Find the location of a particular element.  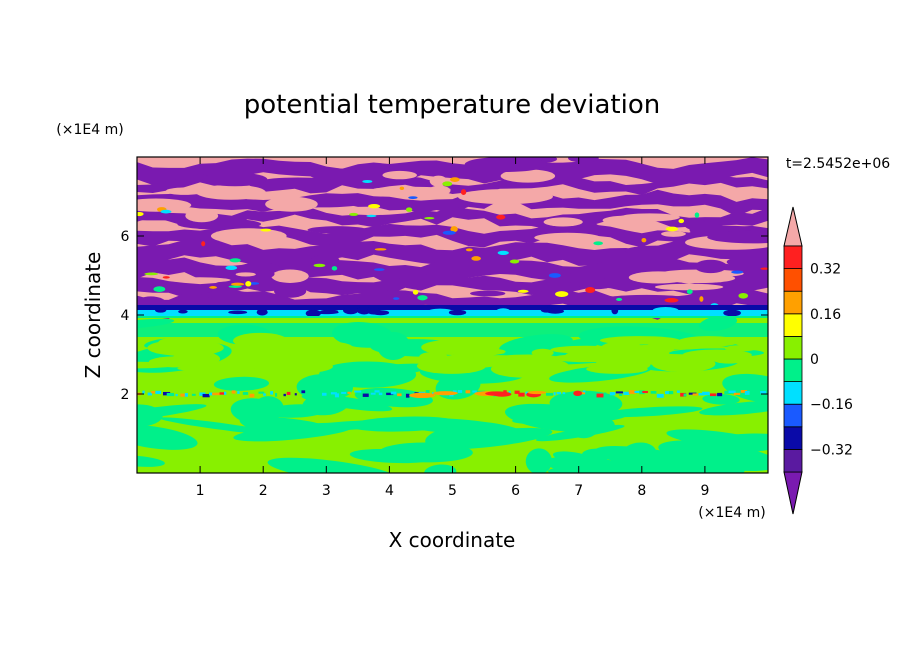

time-label: t=2.5452e+06 is located at coordinates (838, 164).